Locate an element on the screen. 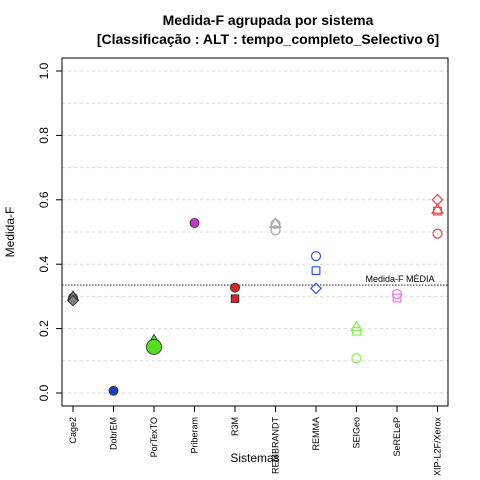  x-tick-label: R3M is located at coordinates (235, 426).